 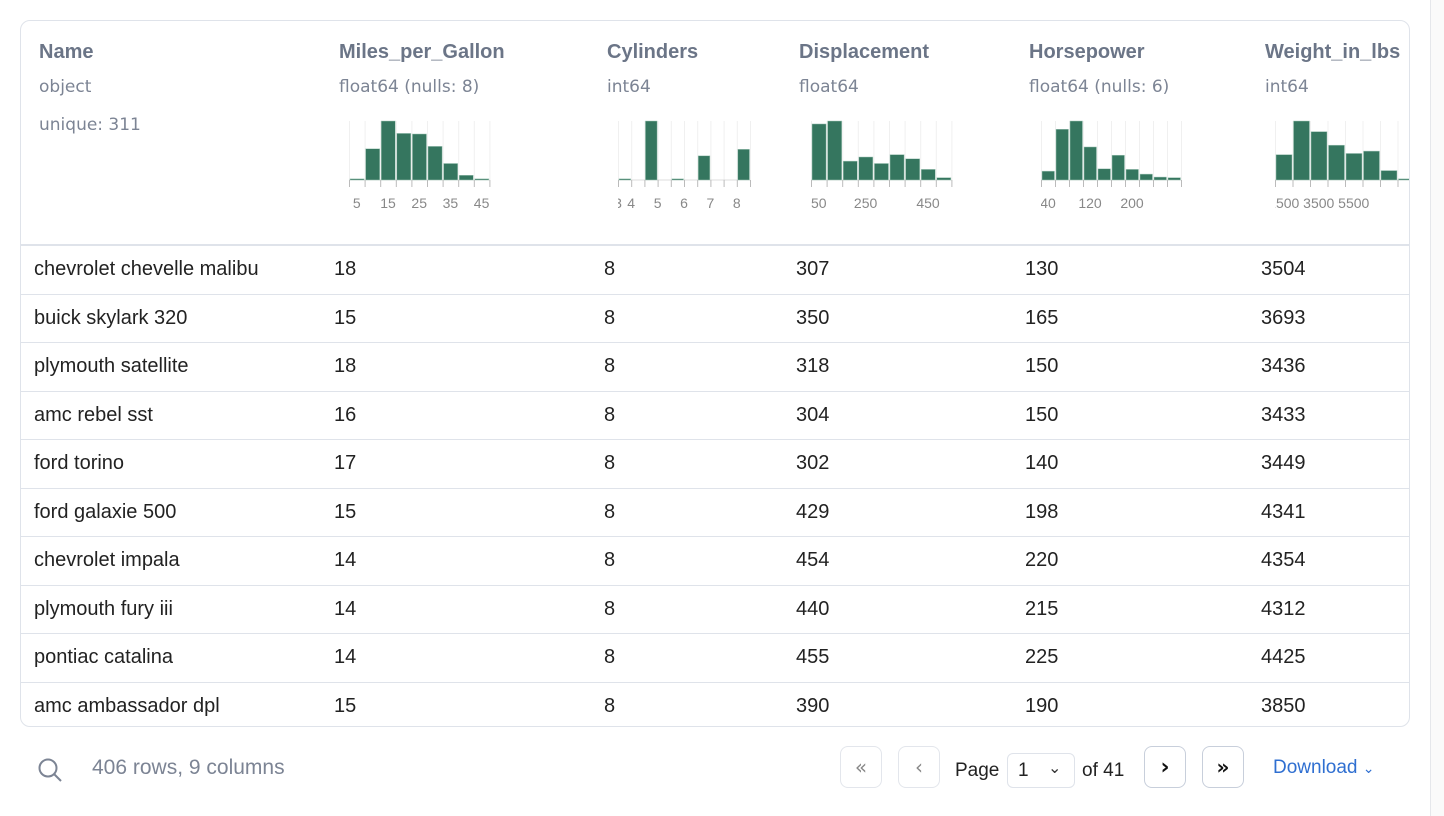 I want to click on table-row: amc ambassador dpl 15 8 390 190 3850, so click(x=715, y=704).